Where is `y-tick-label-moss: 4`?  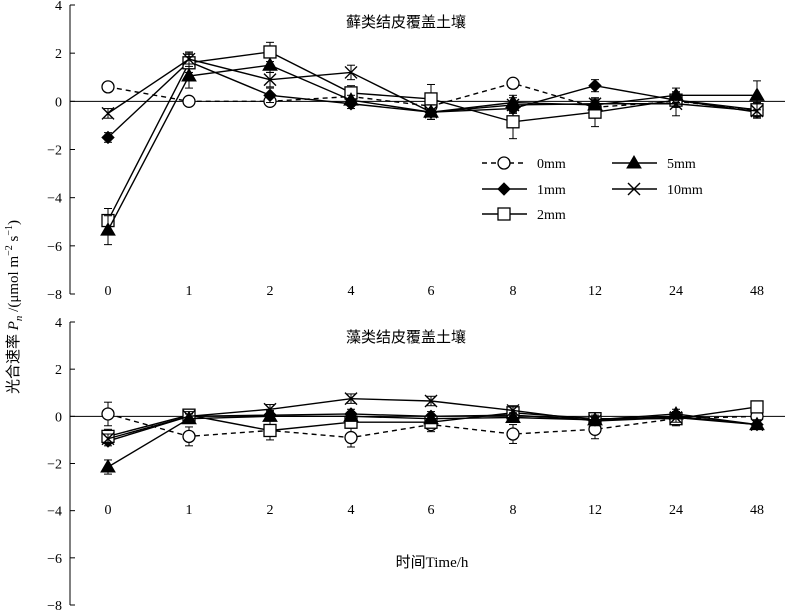 y-tick-label-moss: 4 is located at coordinates (58, 7).